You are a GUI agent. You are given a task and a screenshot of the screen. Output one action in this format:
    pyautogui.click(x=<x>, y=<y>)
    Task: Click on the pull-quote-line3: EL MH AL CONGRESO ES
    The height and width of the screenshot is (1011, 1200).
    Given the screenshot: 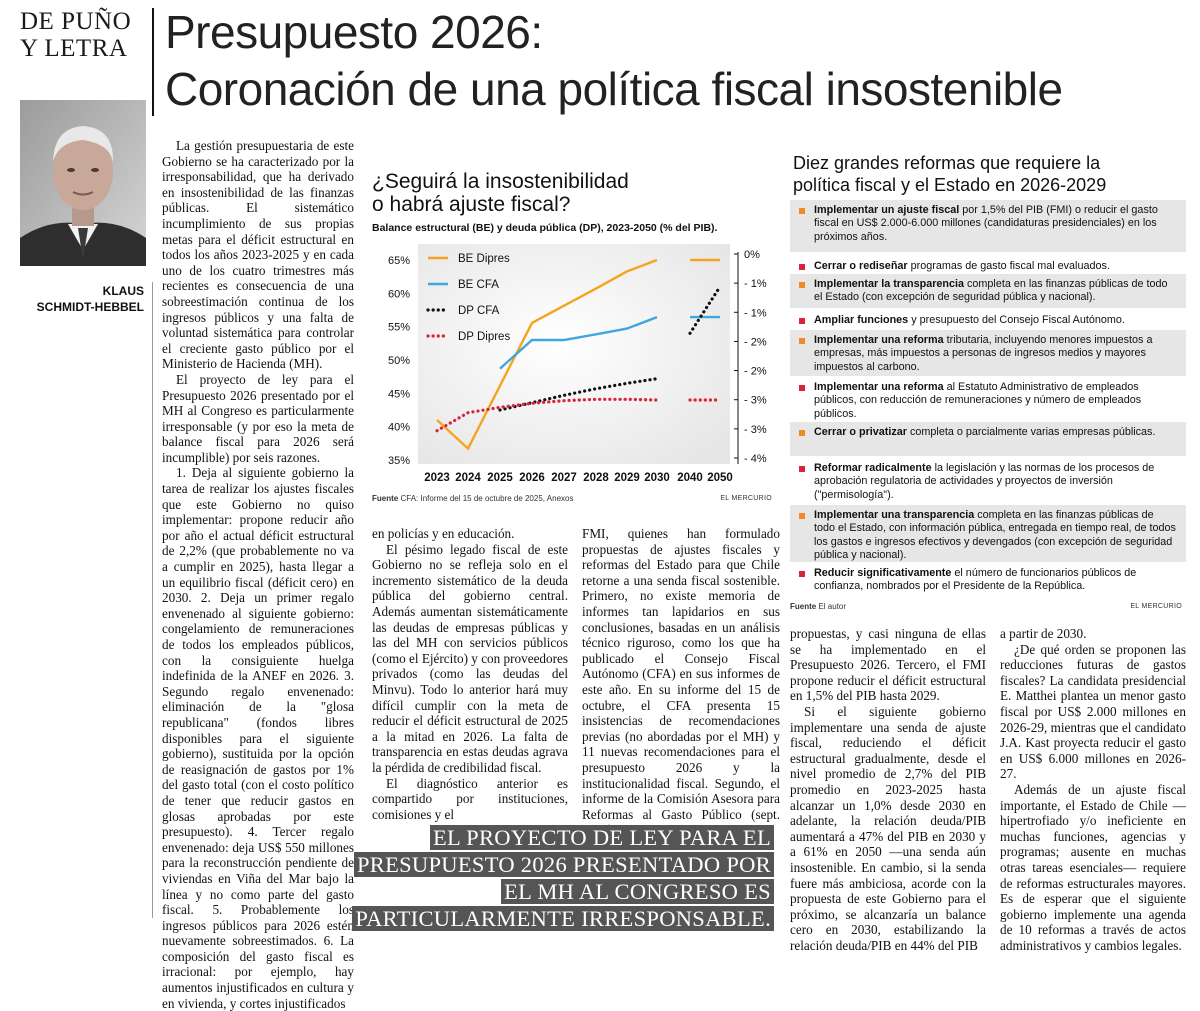 What is the action you would take?
    pyautogui.click(x=637, y=891)
    